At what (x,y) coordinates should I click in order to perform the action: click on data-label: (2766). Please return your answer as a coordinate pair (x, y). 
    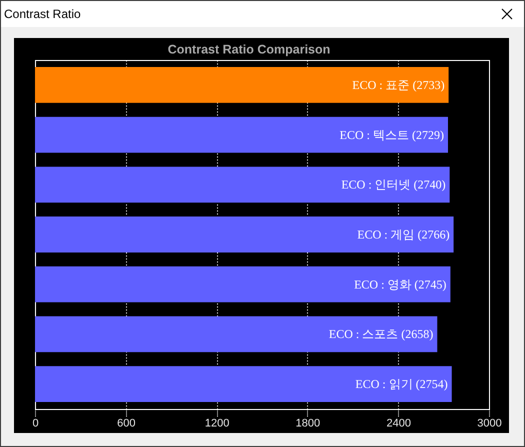
    Looking at the image, I should click on (434, 235).